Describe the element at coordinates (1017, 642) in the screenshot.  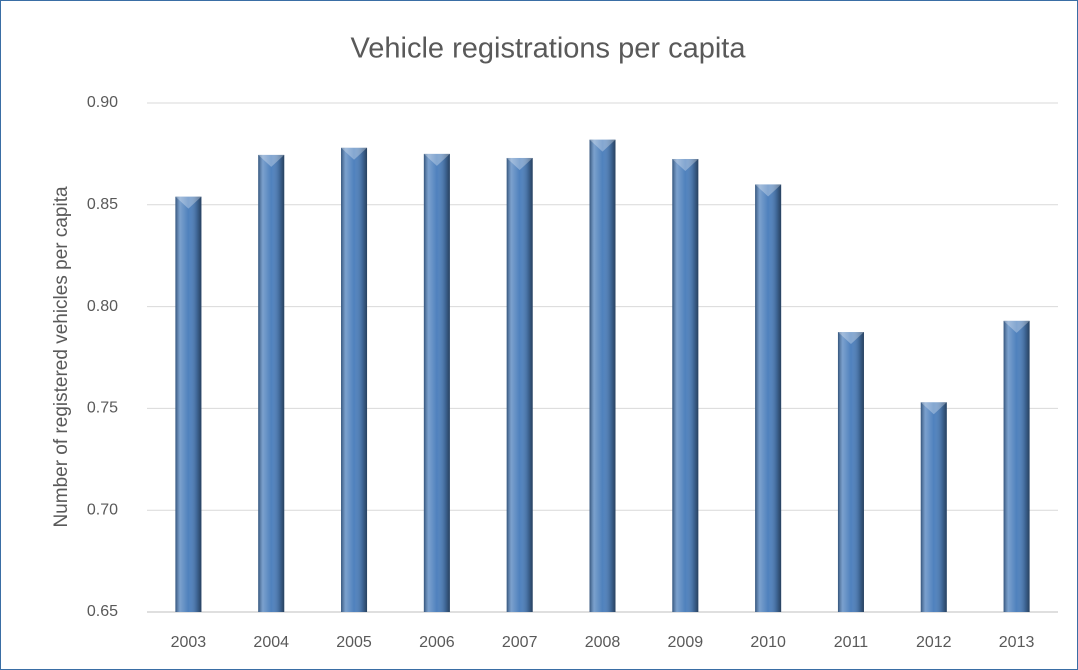
I see `x-tick-label: 2013` at that location.